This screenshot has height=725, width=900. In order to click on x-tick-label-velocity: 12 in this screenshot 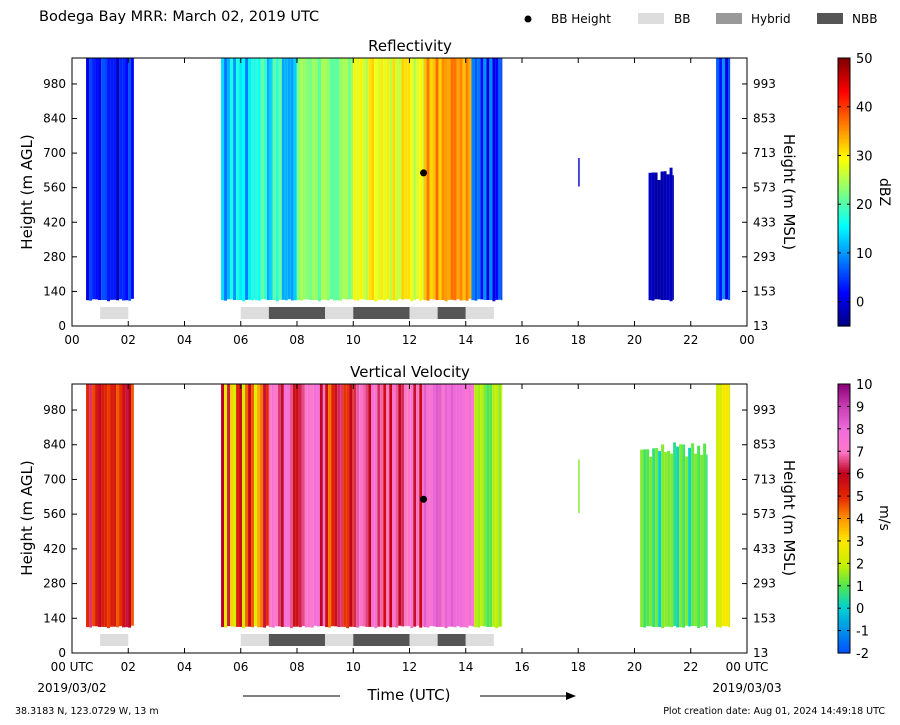, I will do `click(409, 667)`.